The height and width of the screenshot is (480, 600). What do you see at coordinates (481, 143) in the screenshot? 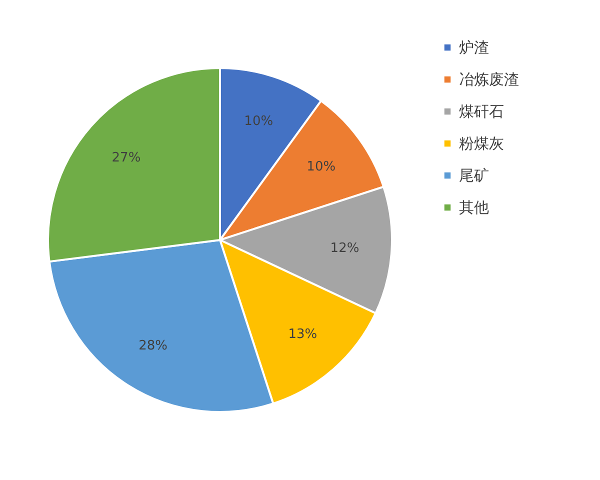
I see `legend-label: 粉煤灰` at bounding box center [481, 143].